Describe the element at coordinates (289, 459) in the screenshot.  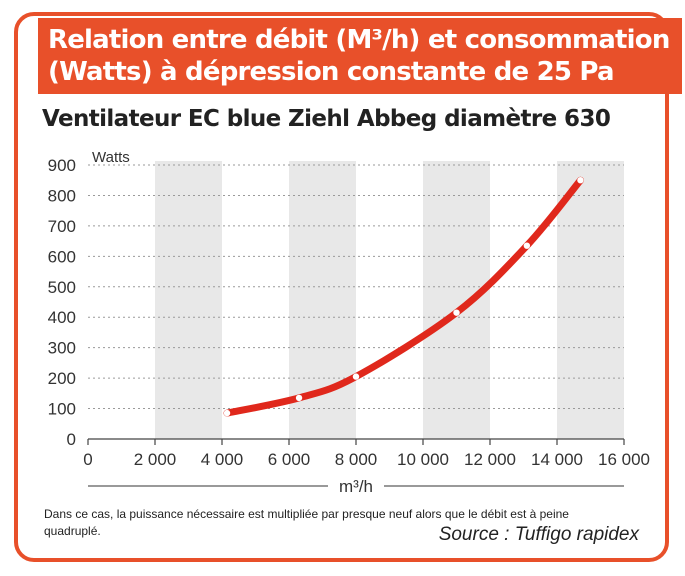
I see `x-tick-label: 6 000` at that location.